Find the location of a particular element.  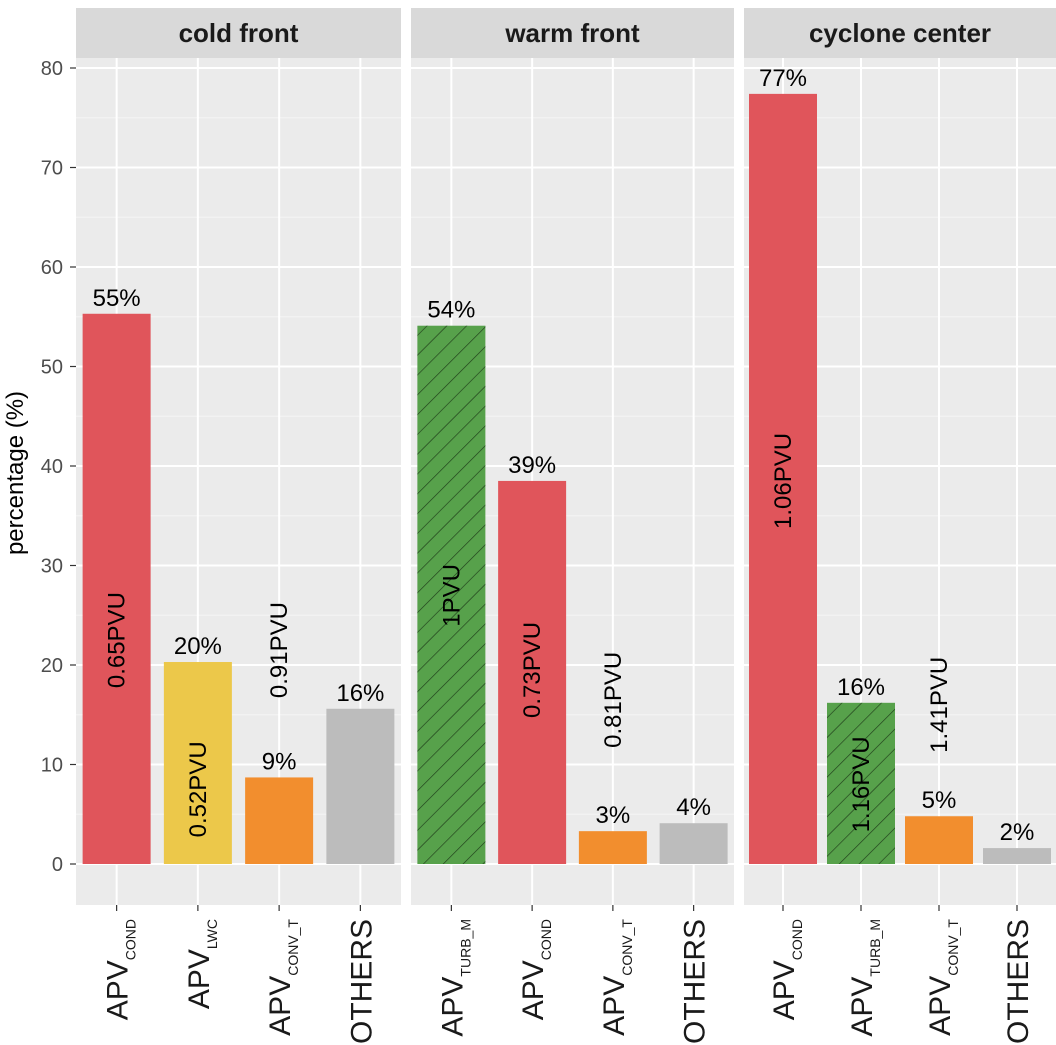

bar-percent-label: 5% is located at coordinates (939, 800).